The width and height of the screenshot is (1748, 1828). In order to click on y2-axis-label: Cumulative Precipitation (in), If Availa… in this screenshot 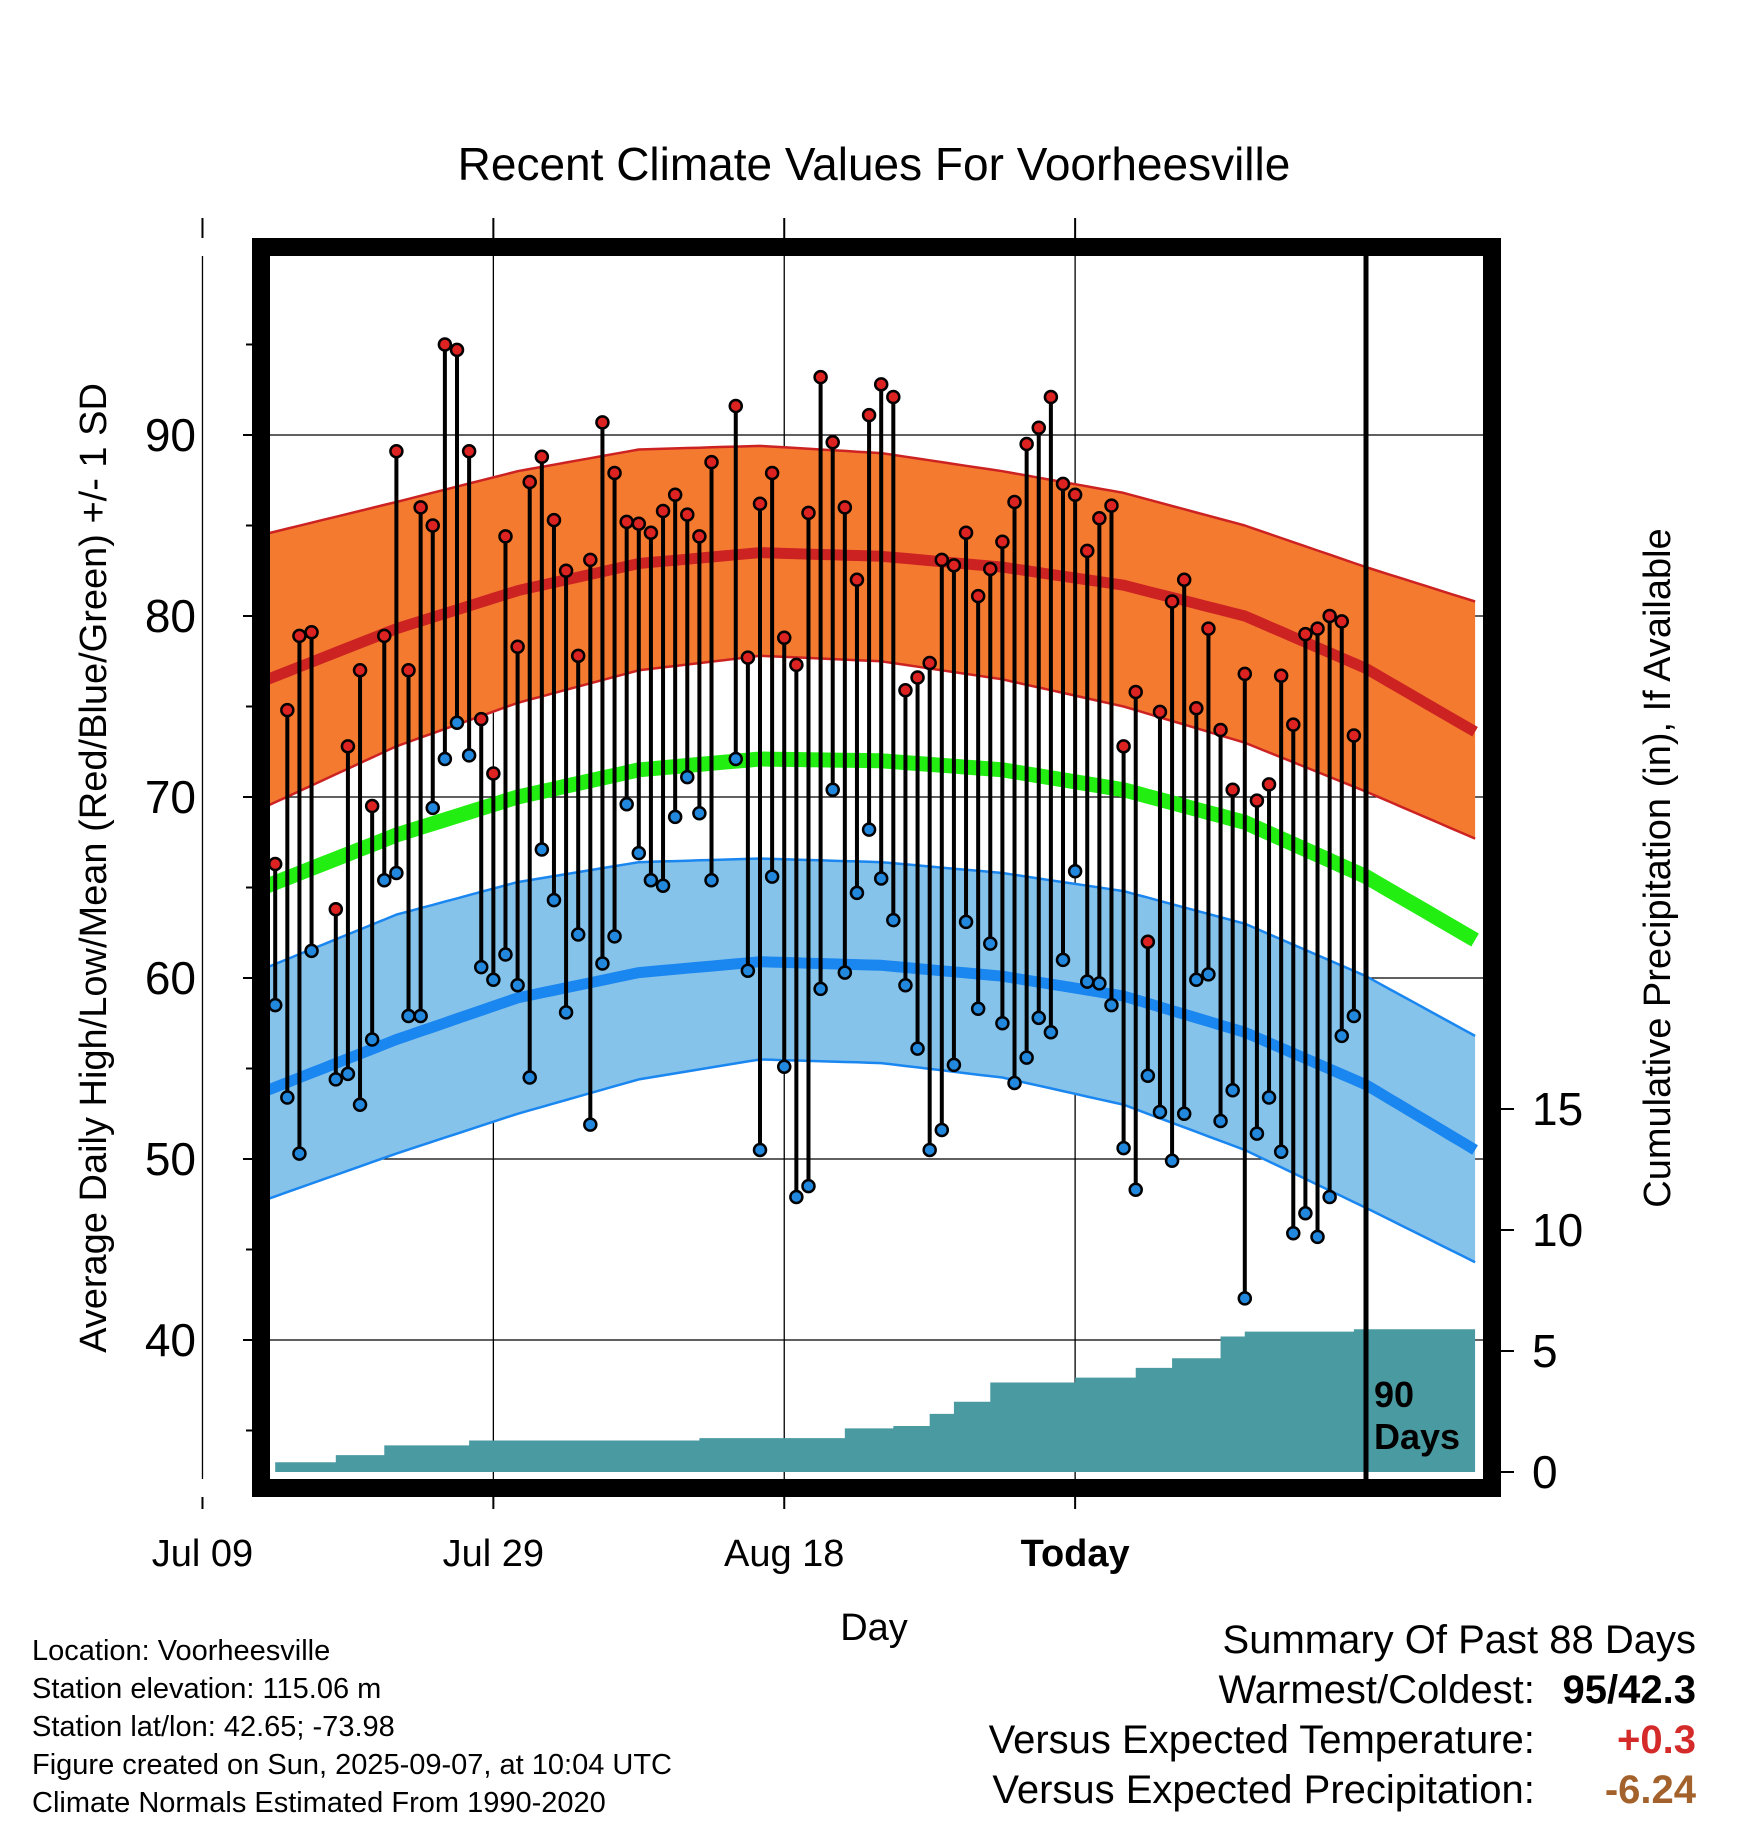, I will do `click(1658, 867)`.